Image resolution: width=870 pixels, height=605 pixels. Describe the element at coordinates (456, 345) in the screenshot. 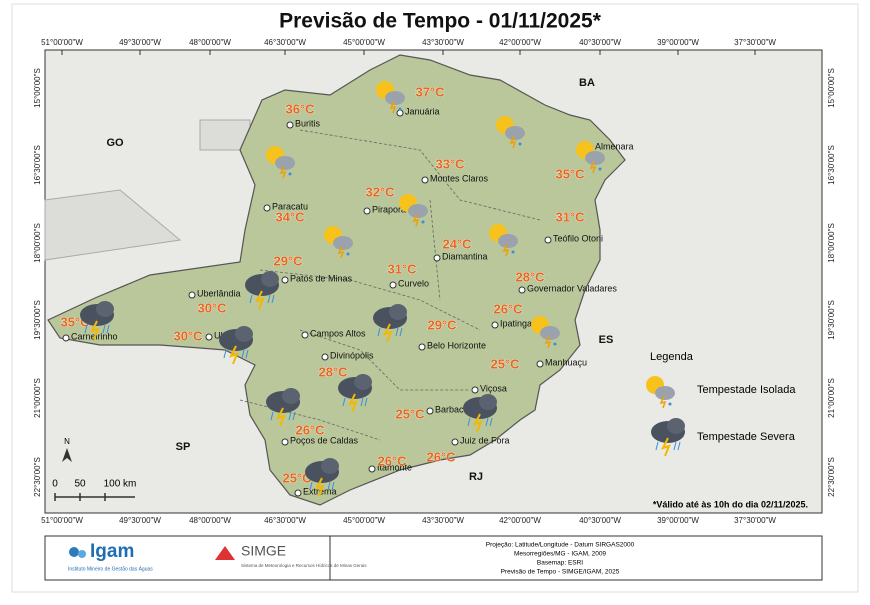

I see `city-name: Belo Horizonte` at that location.